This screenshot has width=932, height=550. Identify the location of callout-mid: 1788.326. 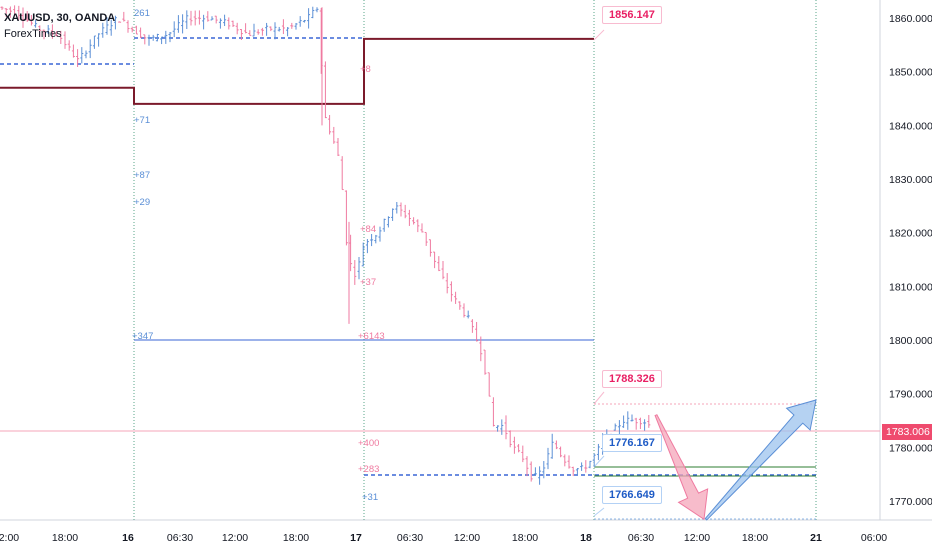
(632, 379).